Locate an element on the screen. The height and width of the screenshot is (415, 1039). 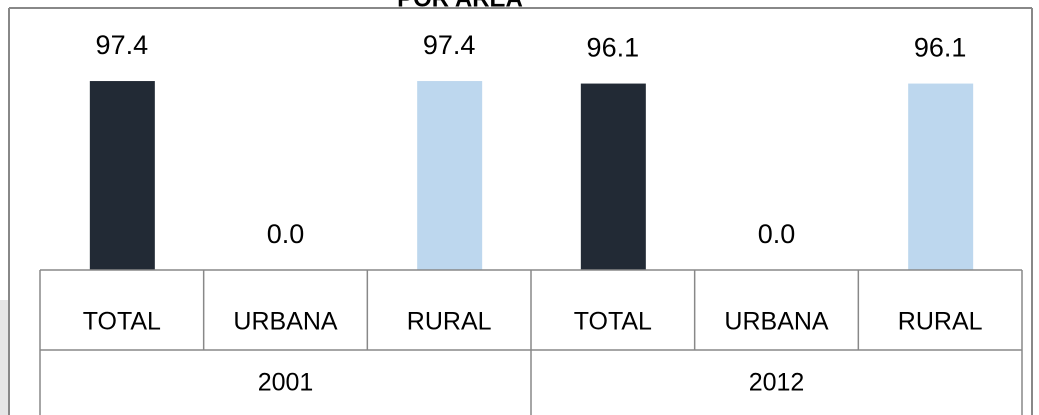
group-label: 2012 is located at coordinates (777, 383).